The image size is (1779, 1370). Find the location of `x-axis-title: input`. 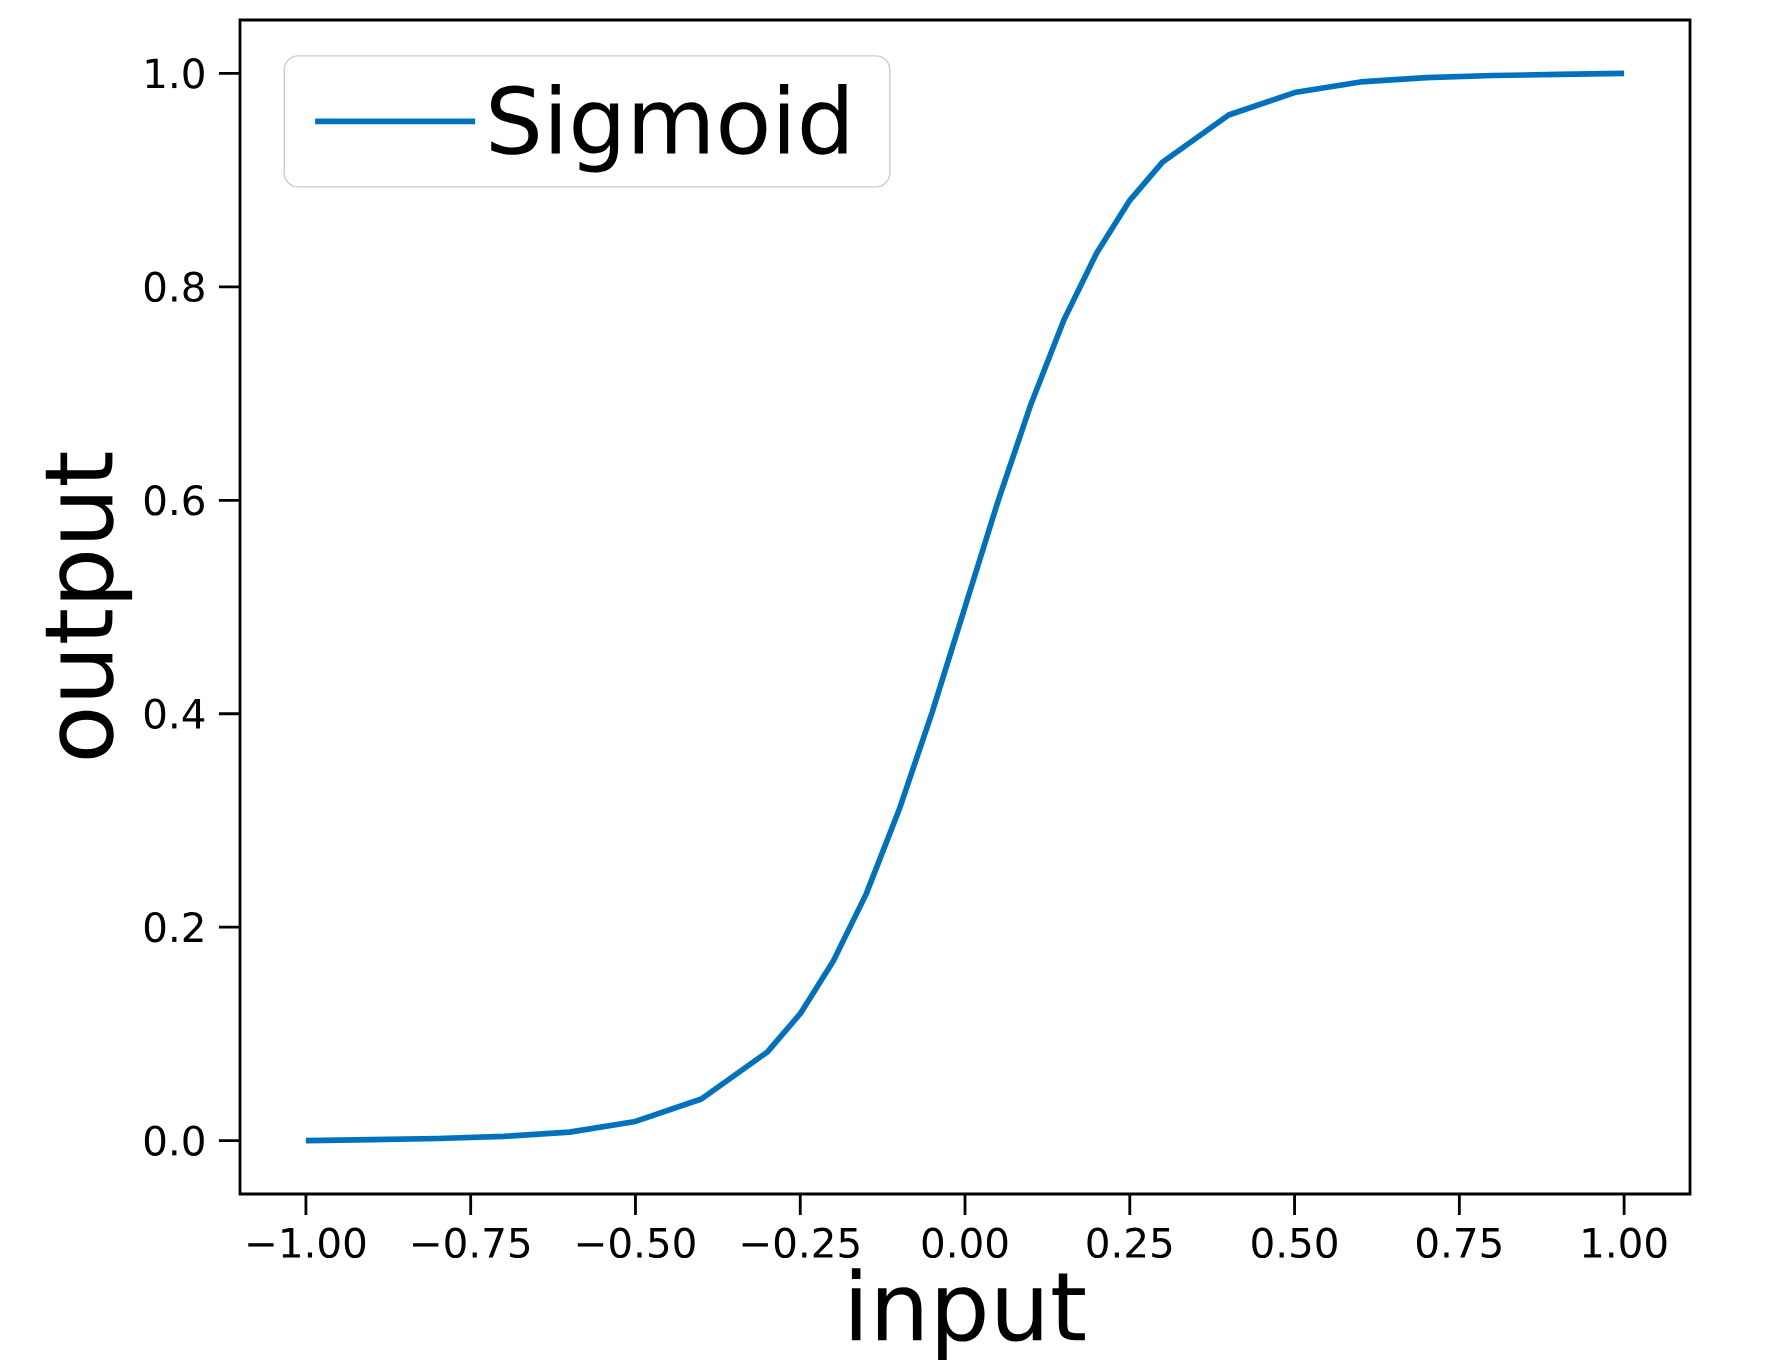

x-axis-title: input is located at coordinates (968, 1314).